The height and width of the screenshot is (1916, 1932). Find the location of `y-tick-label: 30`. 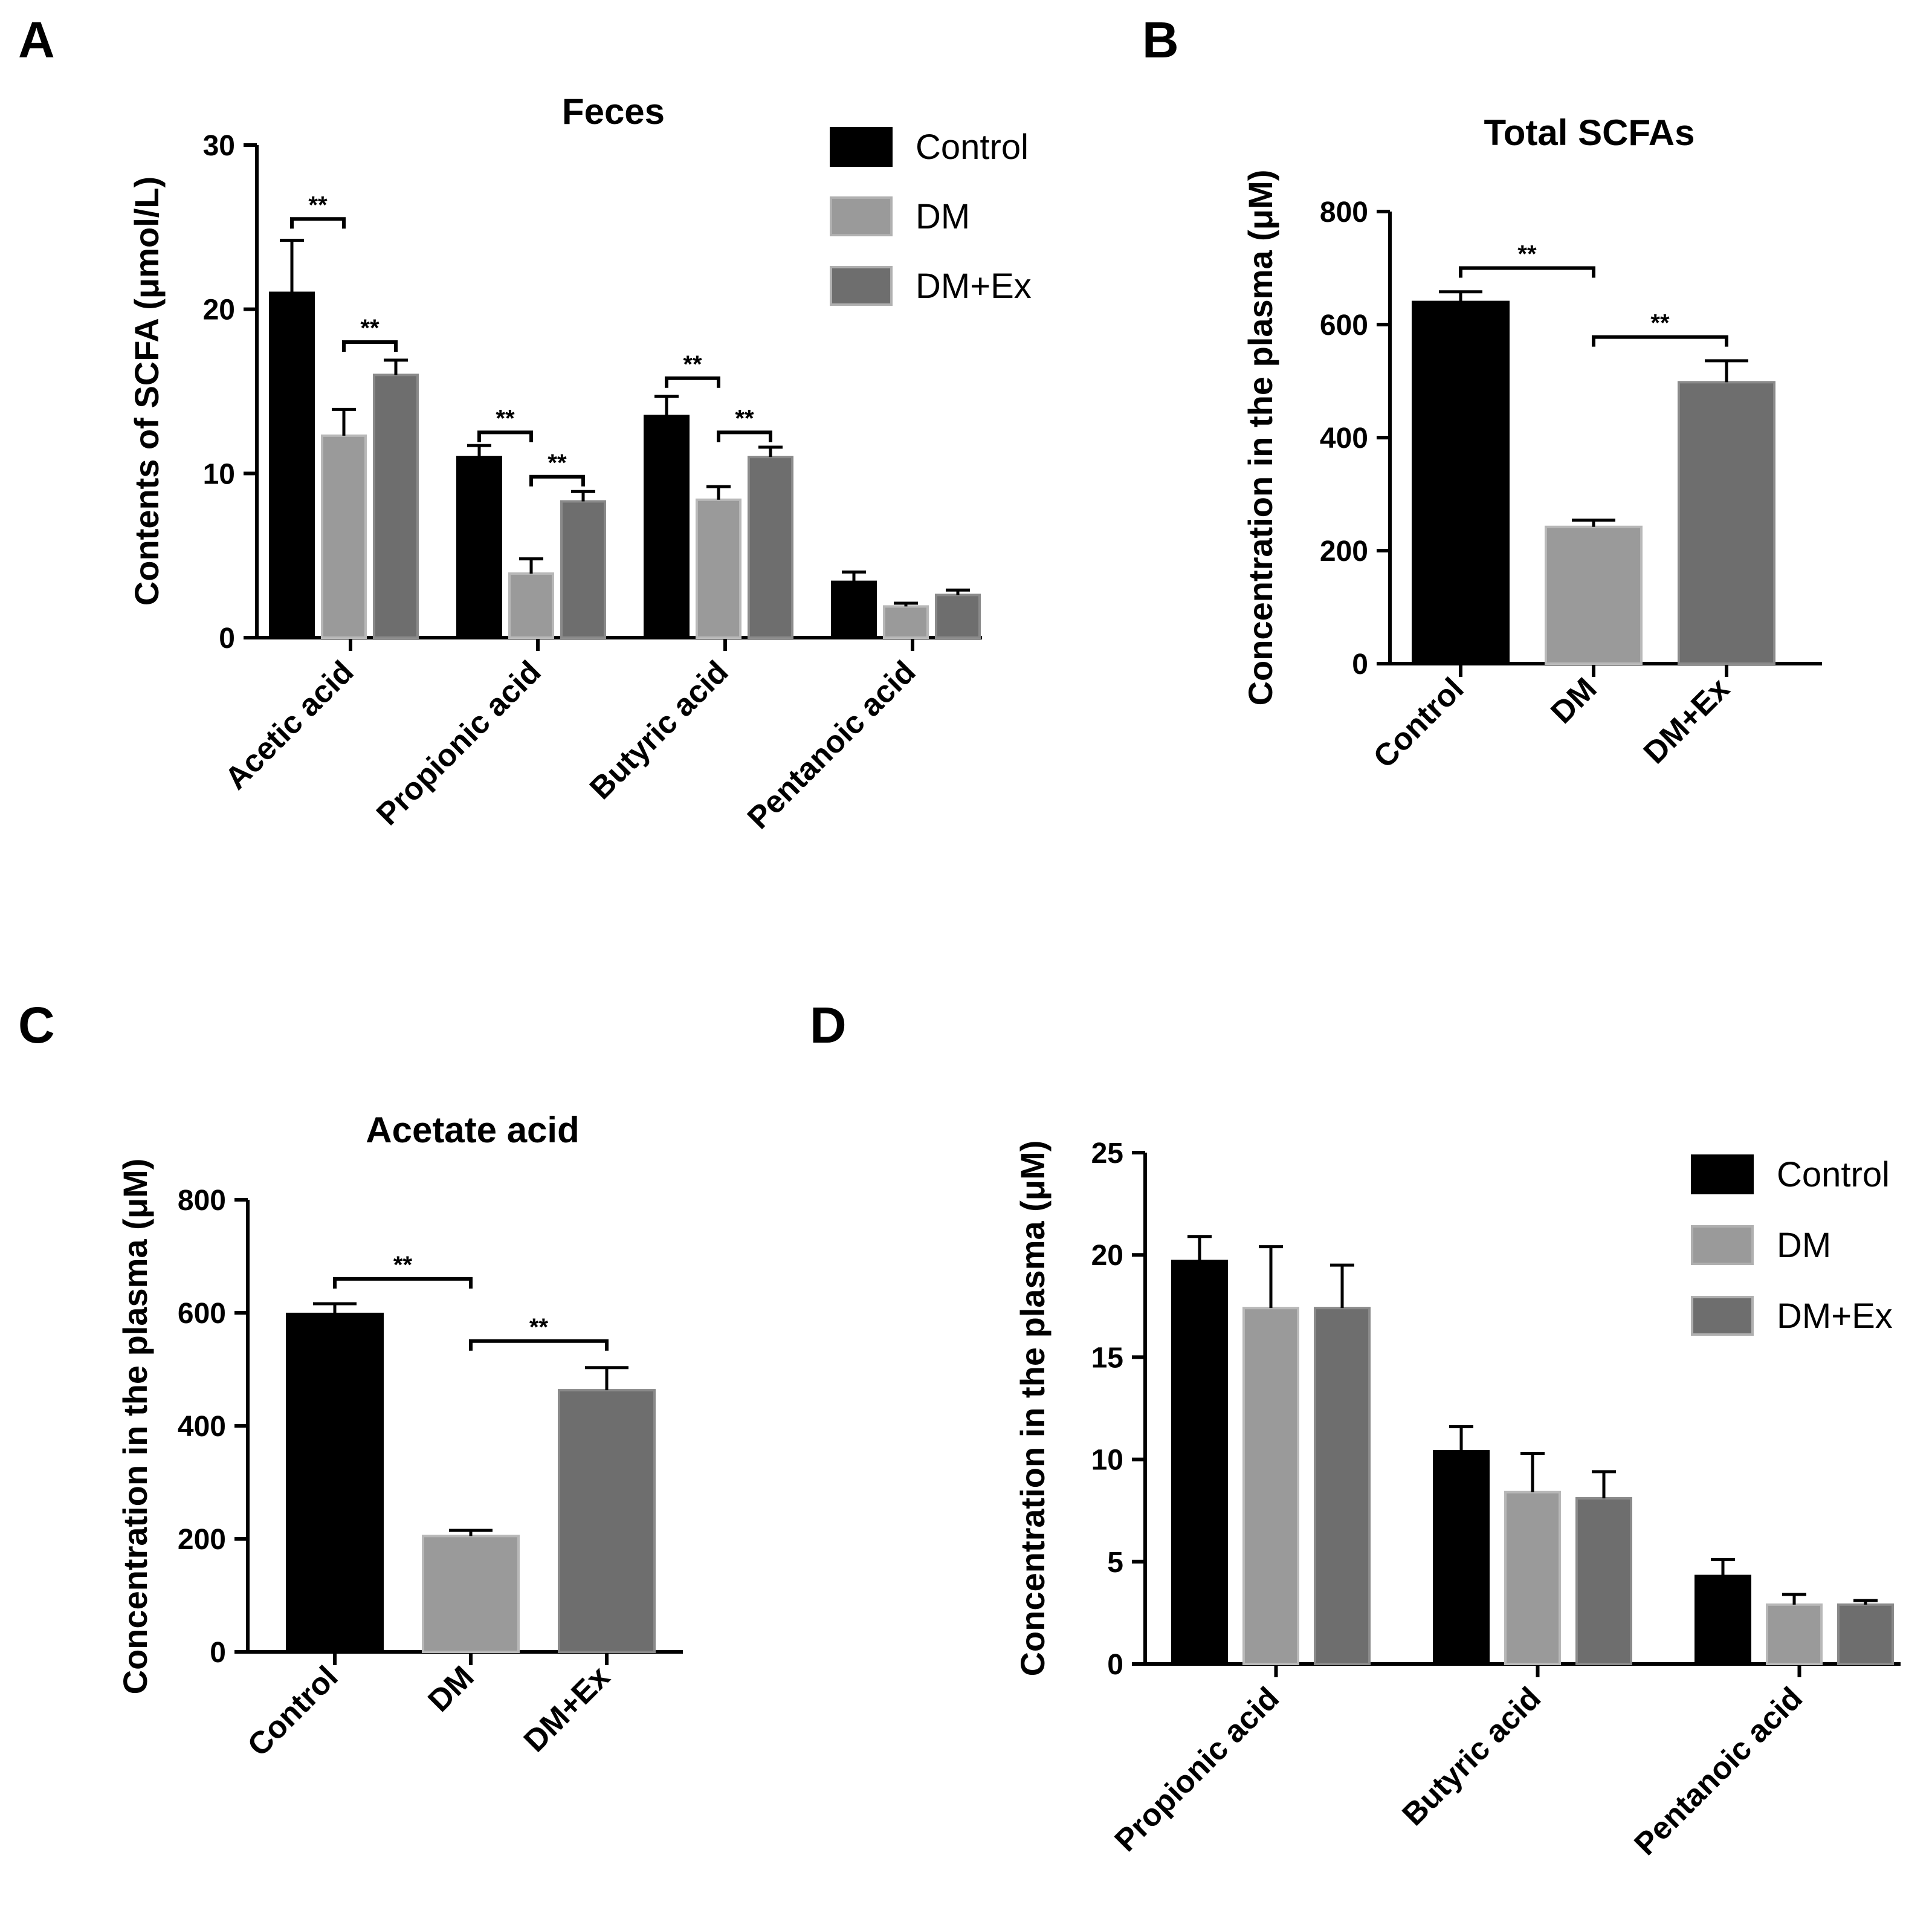

y-tick-label: 30 is located at coordinates (219, 146).